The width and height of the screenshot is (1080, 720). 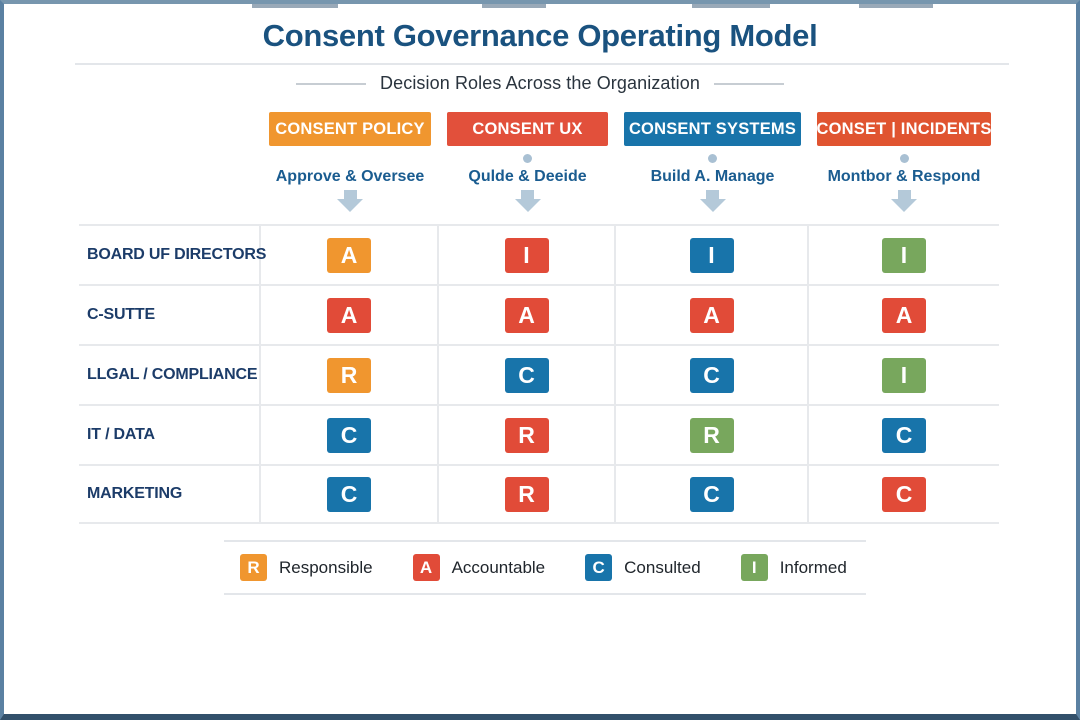 I want to click on row-label-c-suite: C-SUTTE, so click(x=170, y=314).